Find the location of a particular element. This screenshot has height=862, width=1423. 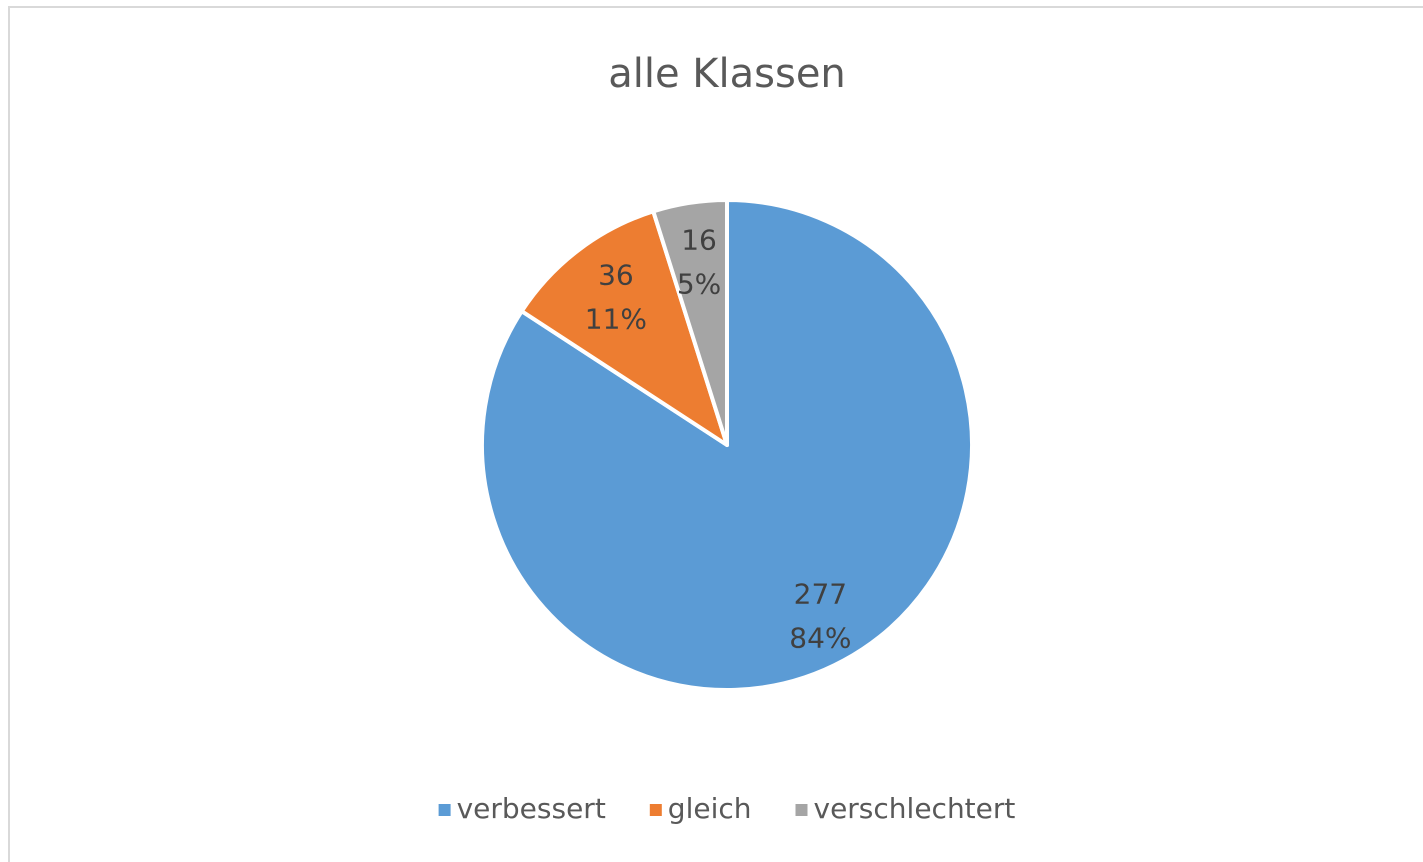

legend-label: gleich is located at coordinates (710, 808).